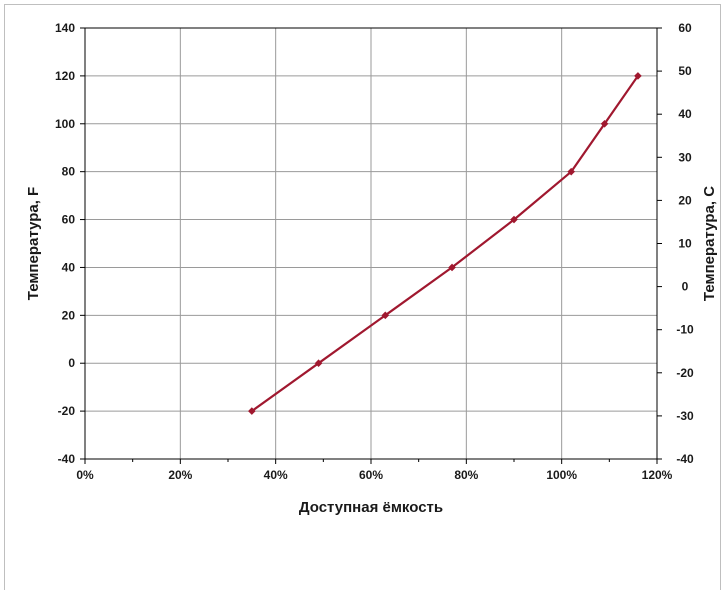 The width and height of the screenshot is (726, 591). I want to click on y-tick-label: 80, so click(69, 172).